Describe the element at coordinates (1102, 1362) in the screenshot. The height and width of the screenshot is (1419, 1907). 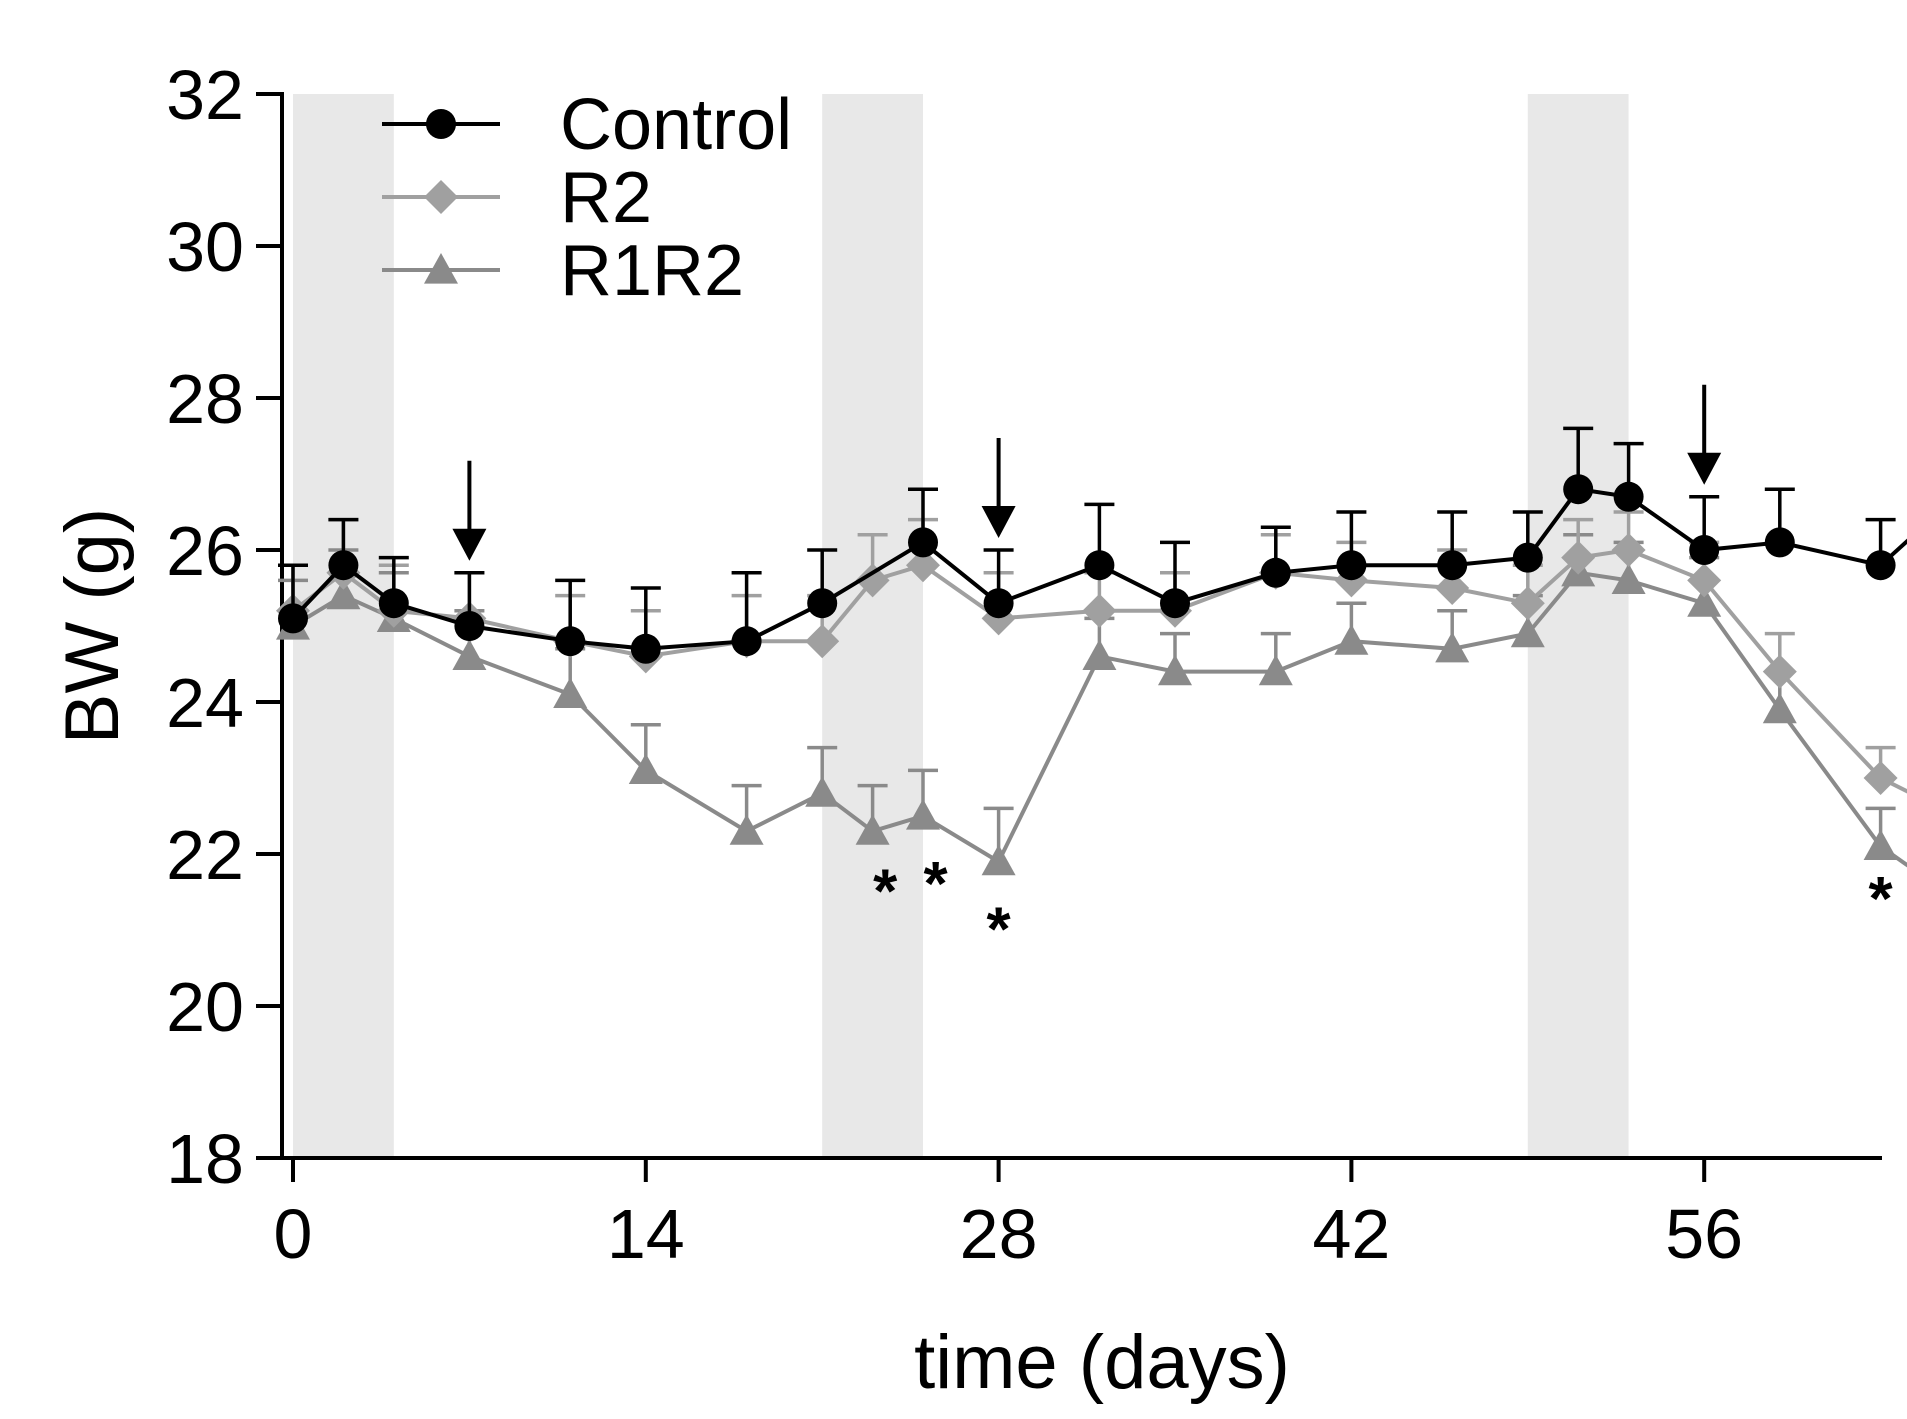
I see `x-axis-title: time (days)` at that location.